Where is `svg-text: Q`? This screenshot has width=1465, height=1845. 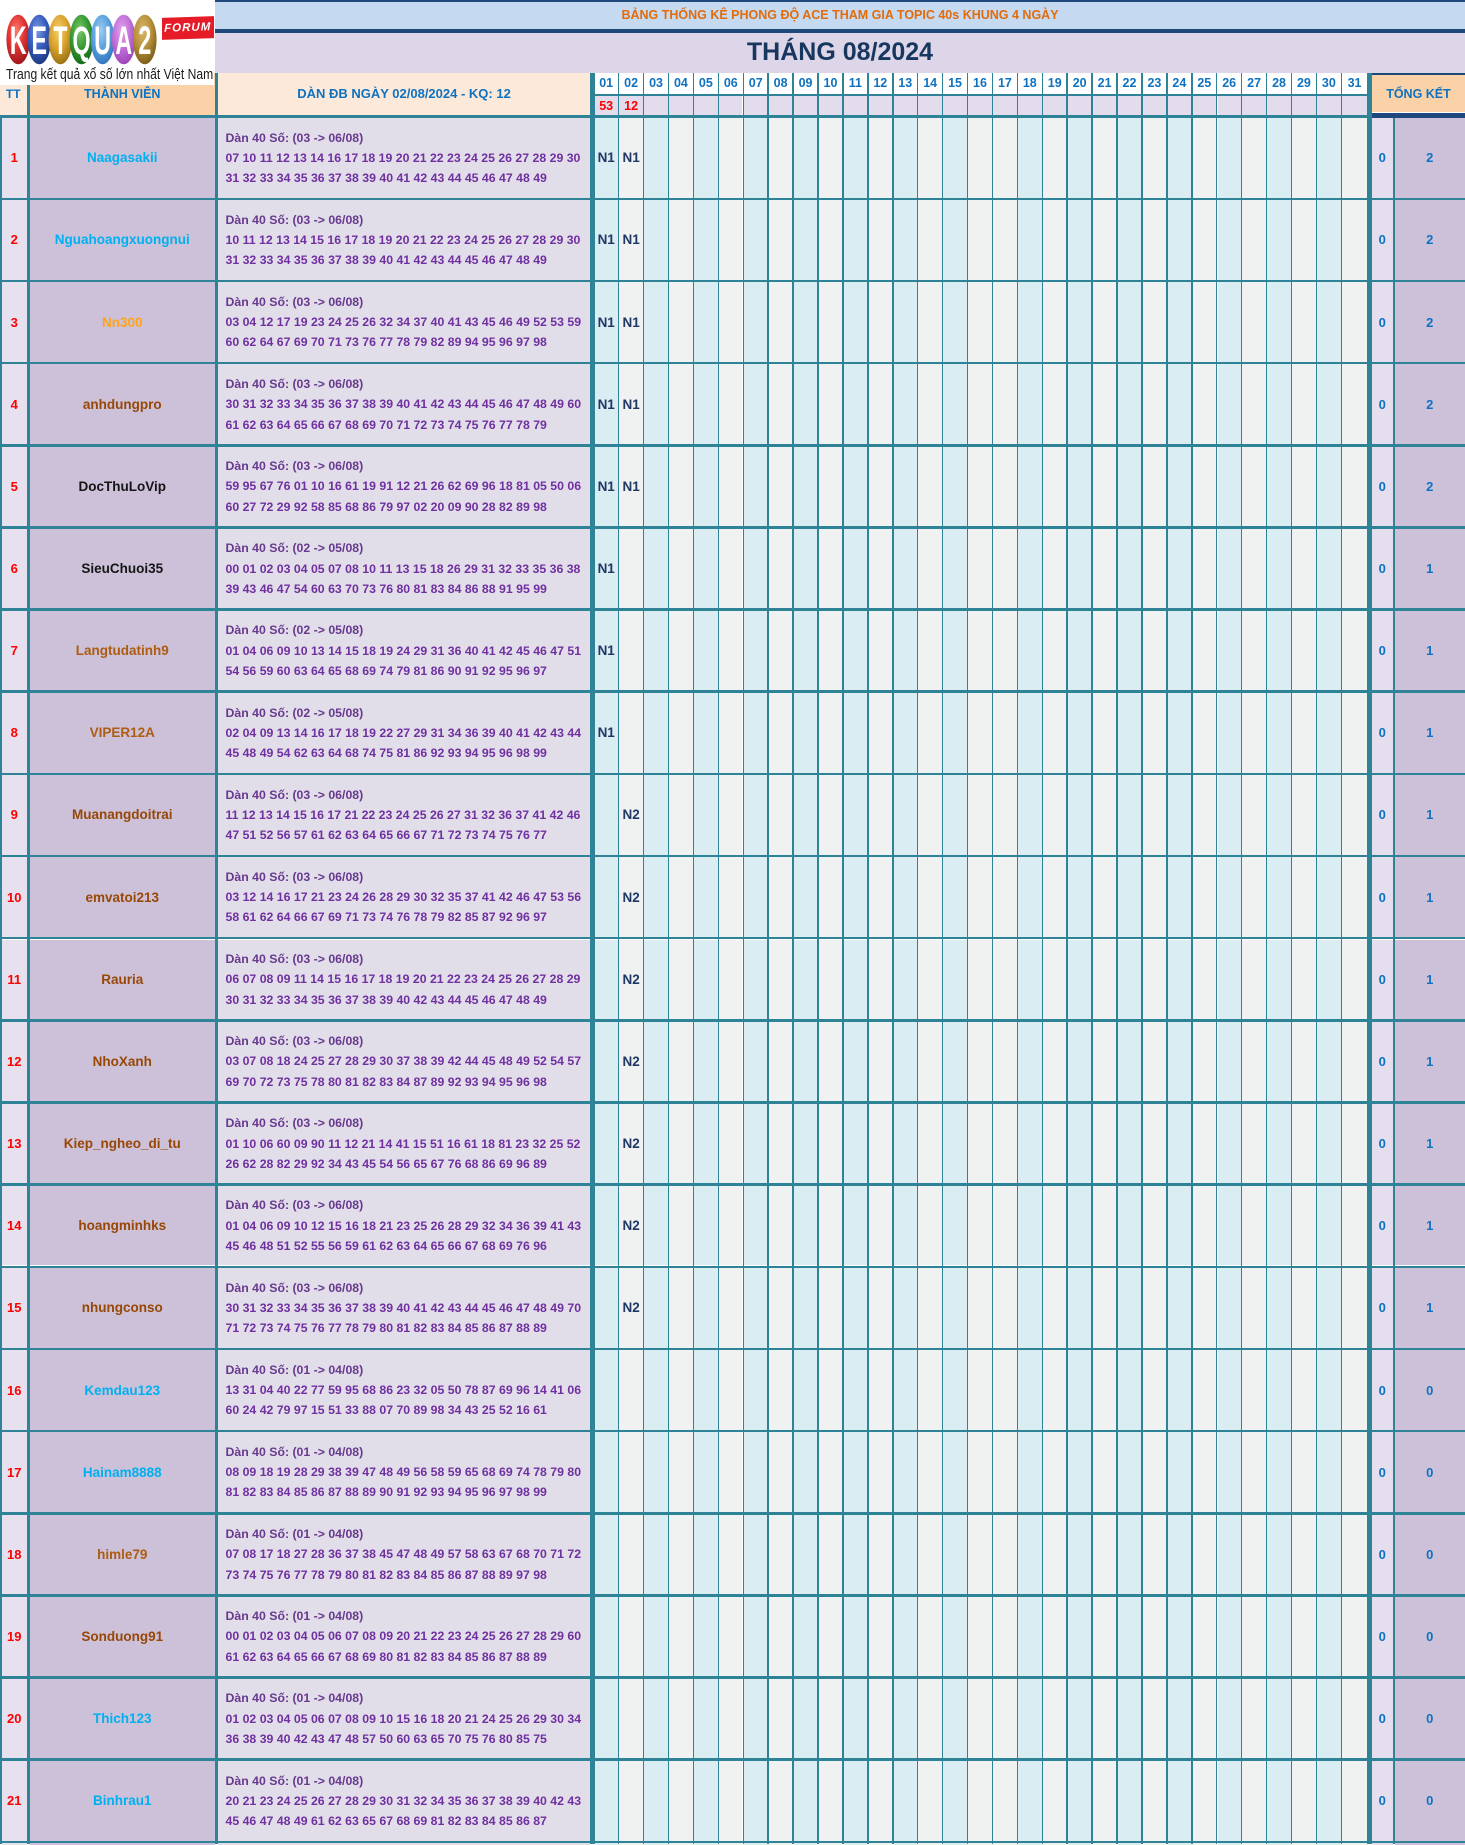 svg-text: Q is located at coordinates (81, 39).